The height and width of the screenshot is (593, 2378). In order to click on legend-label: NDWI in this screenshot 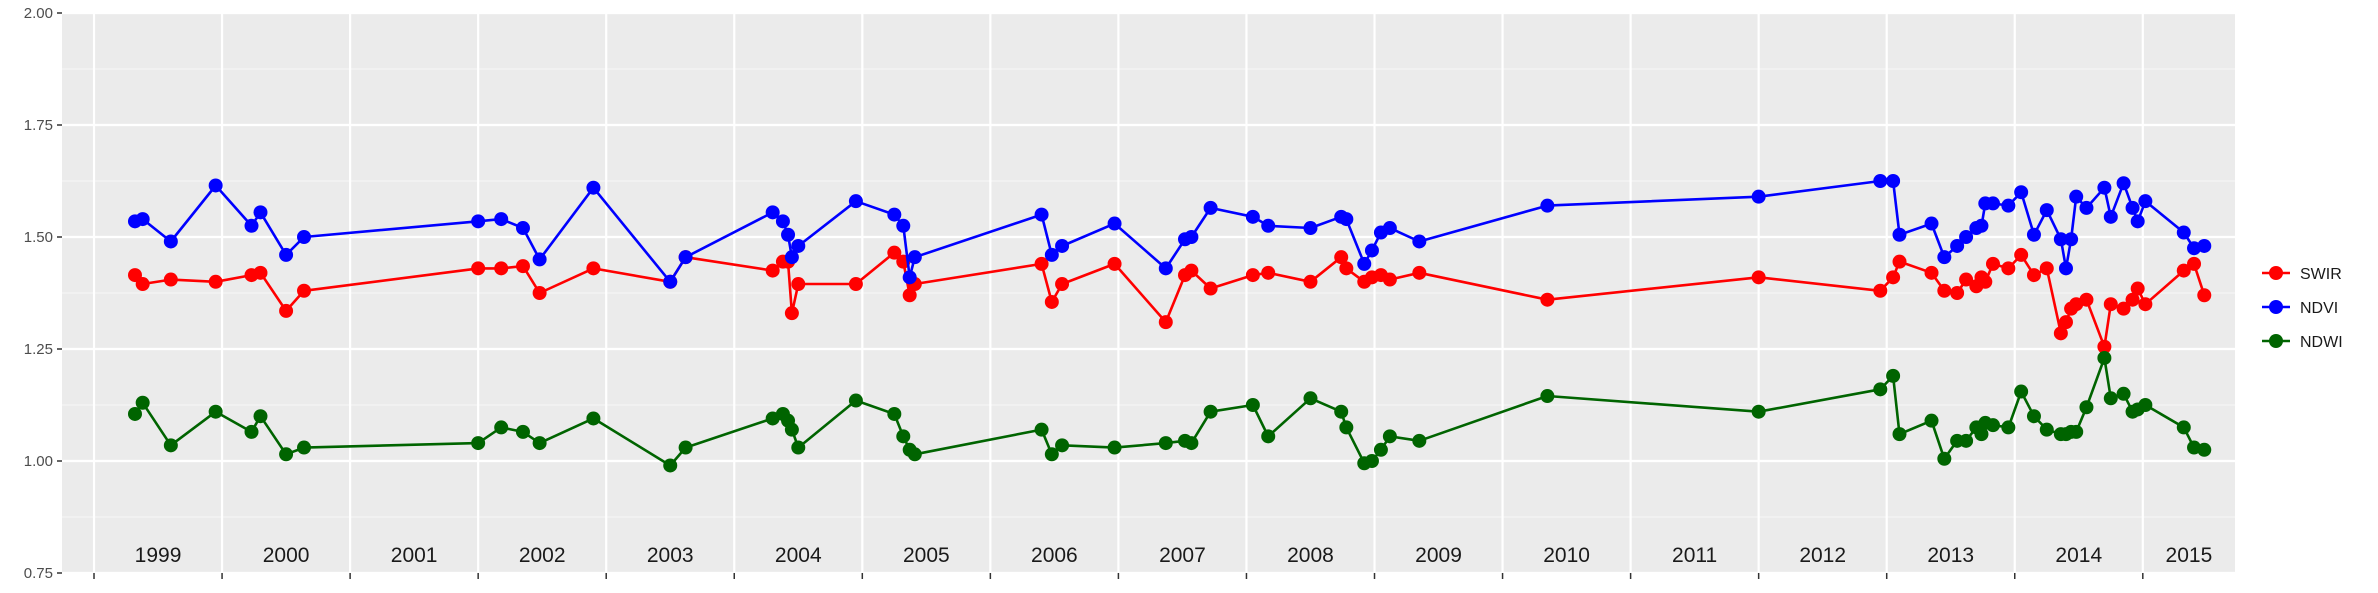, I will do `click(2321, 342)`.